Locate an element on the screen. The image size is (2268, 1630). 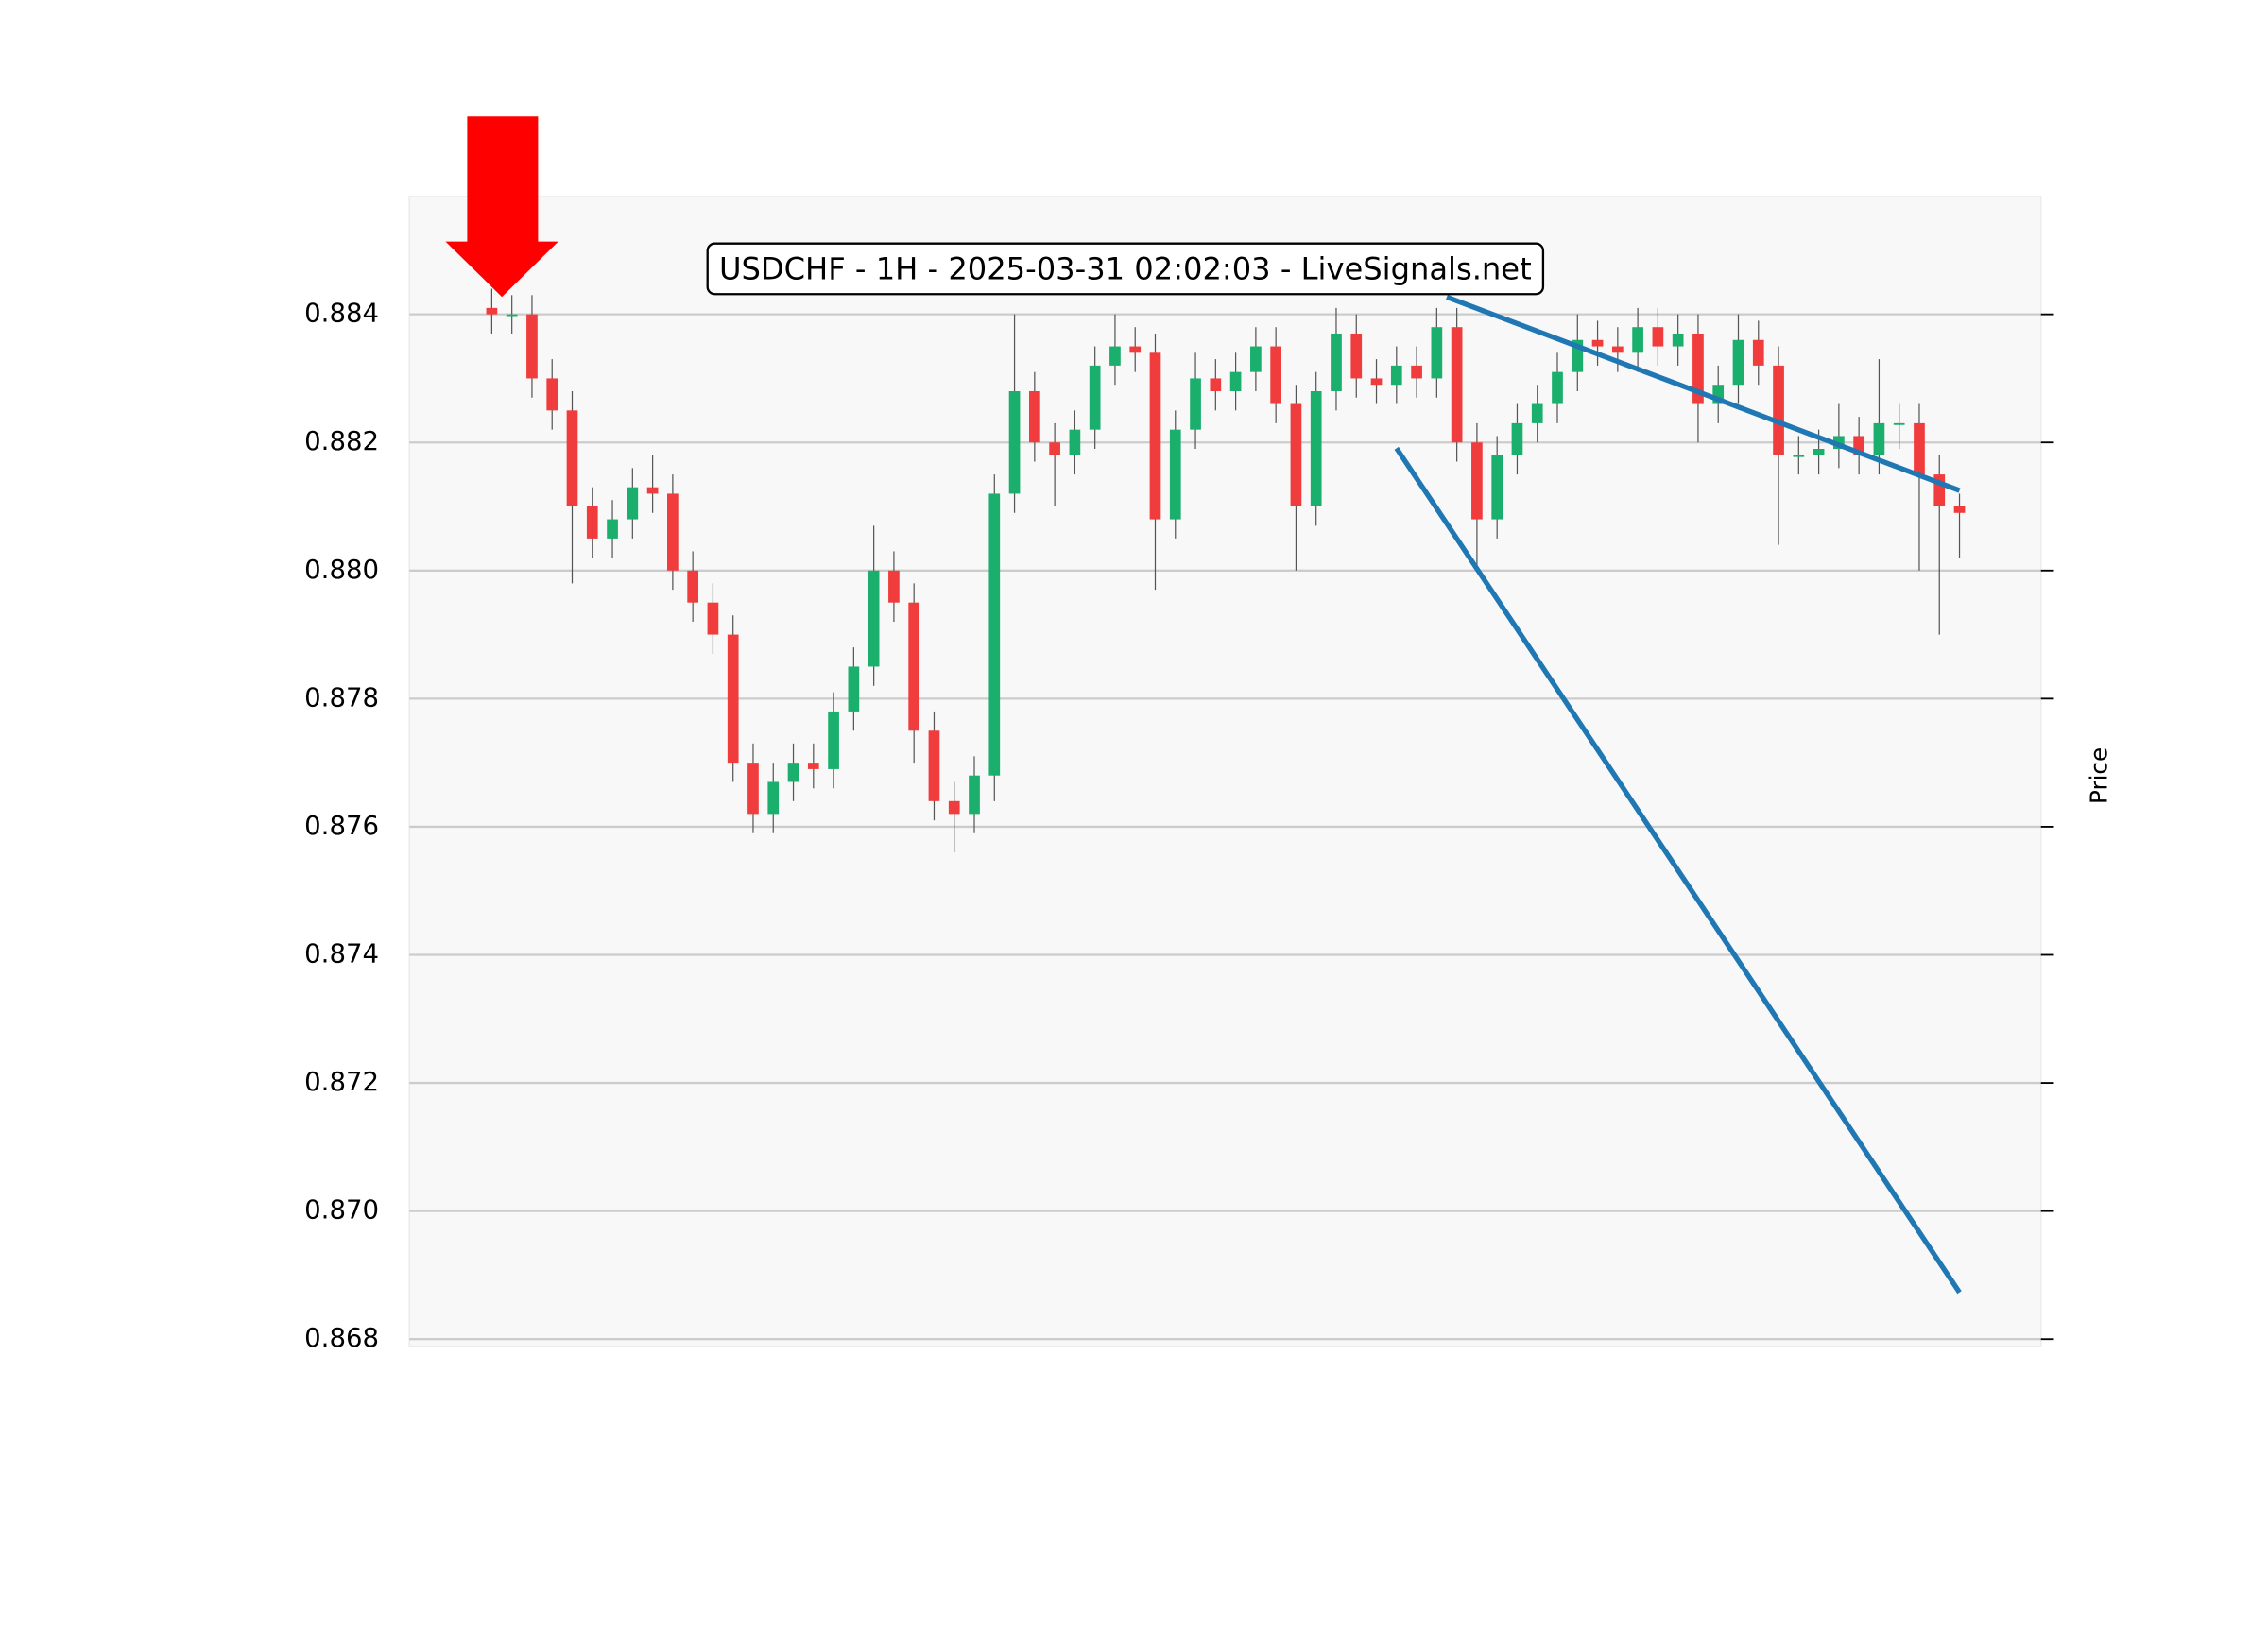
y-tick-label: 0.876 is located at coordinates (341, 826).